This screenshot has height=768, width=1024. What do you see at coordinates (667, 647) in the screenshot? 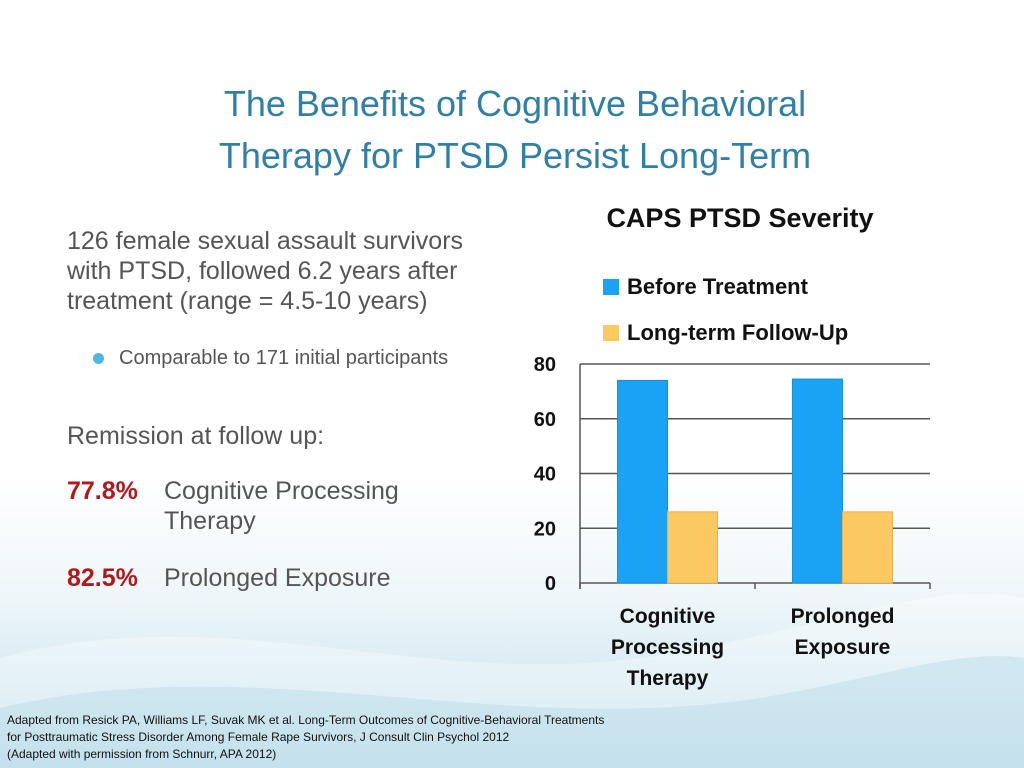
I see `x-category-label: Processing` at bounding box center [667, 647].